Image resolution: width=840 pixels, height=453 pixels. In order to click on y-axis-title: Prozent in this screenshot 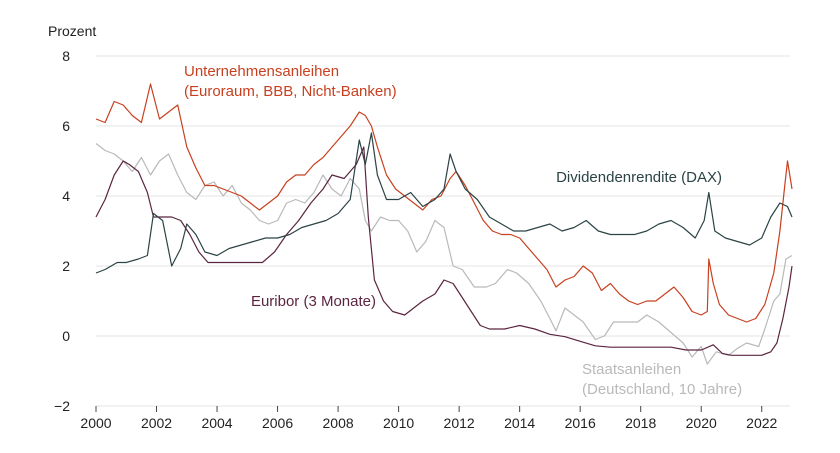, I will do `click(72, 31)`.